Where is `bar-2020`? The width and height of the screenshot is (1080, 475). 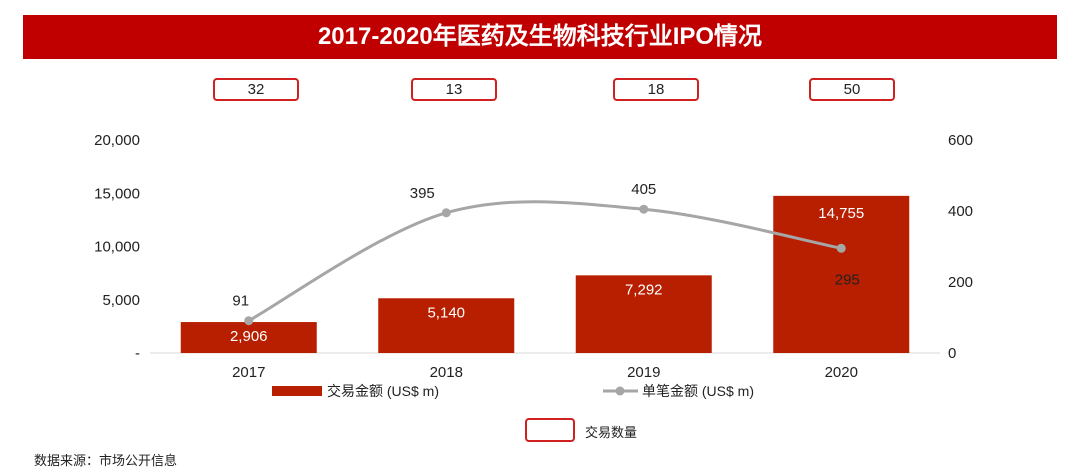
bar-2020 is located at coordinates (841, 274).